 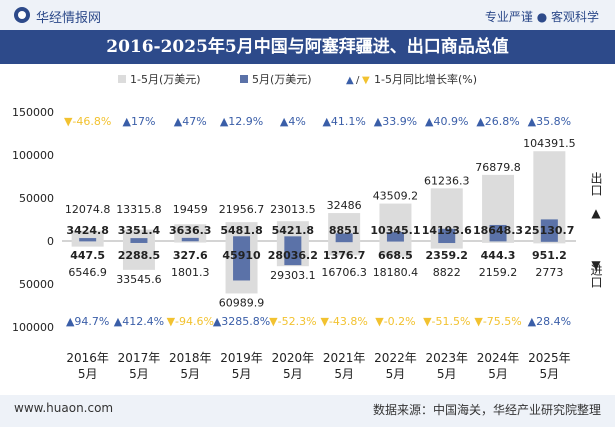 I want to click on x-tick-label: 2023年 5月, so click(x=446, y=366).